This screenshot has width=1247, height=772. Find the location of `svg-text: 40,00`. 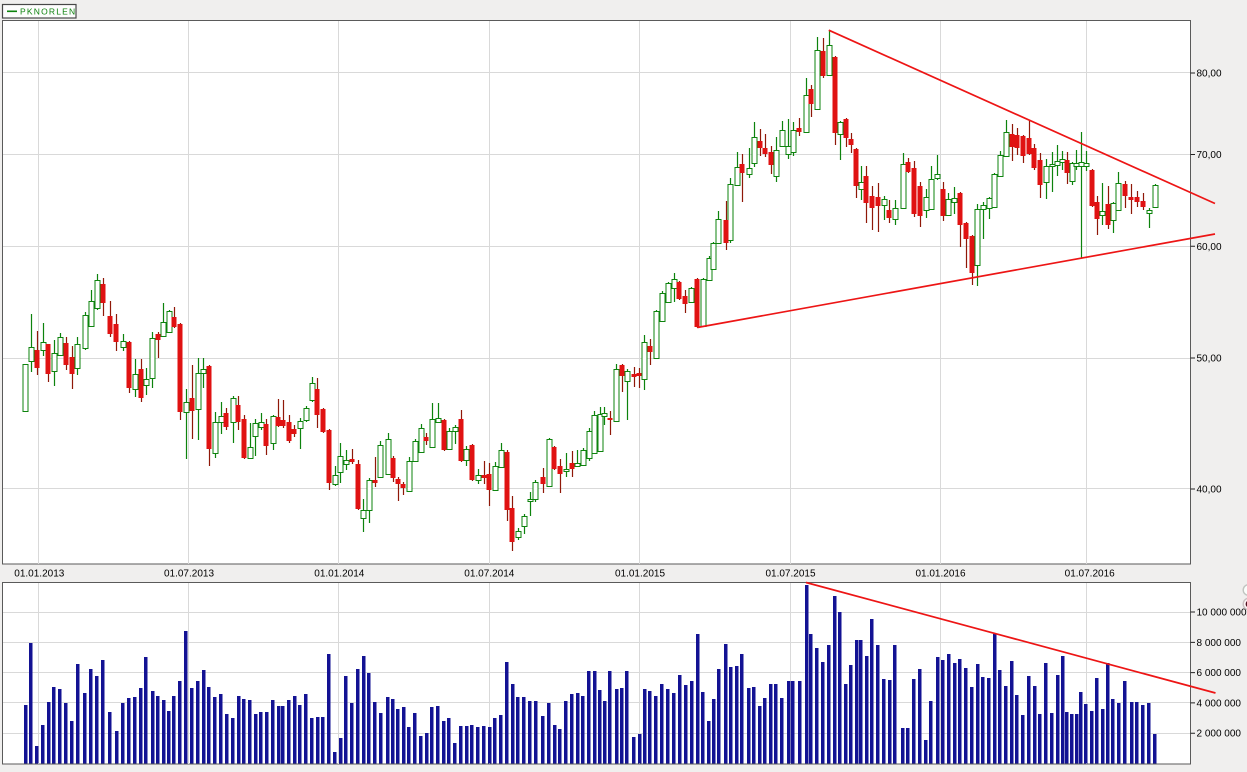

svg-text: 40,00 is located at coordinates (1209, 490).